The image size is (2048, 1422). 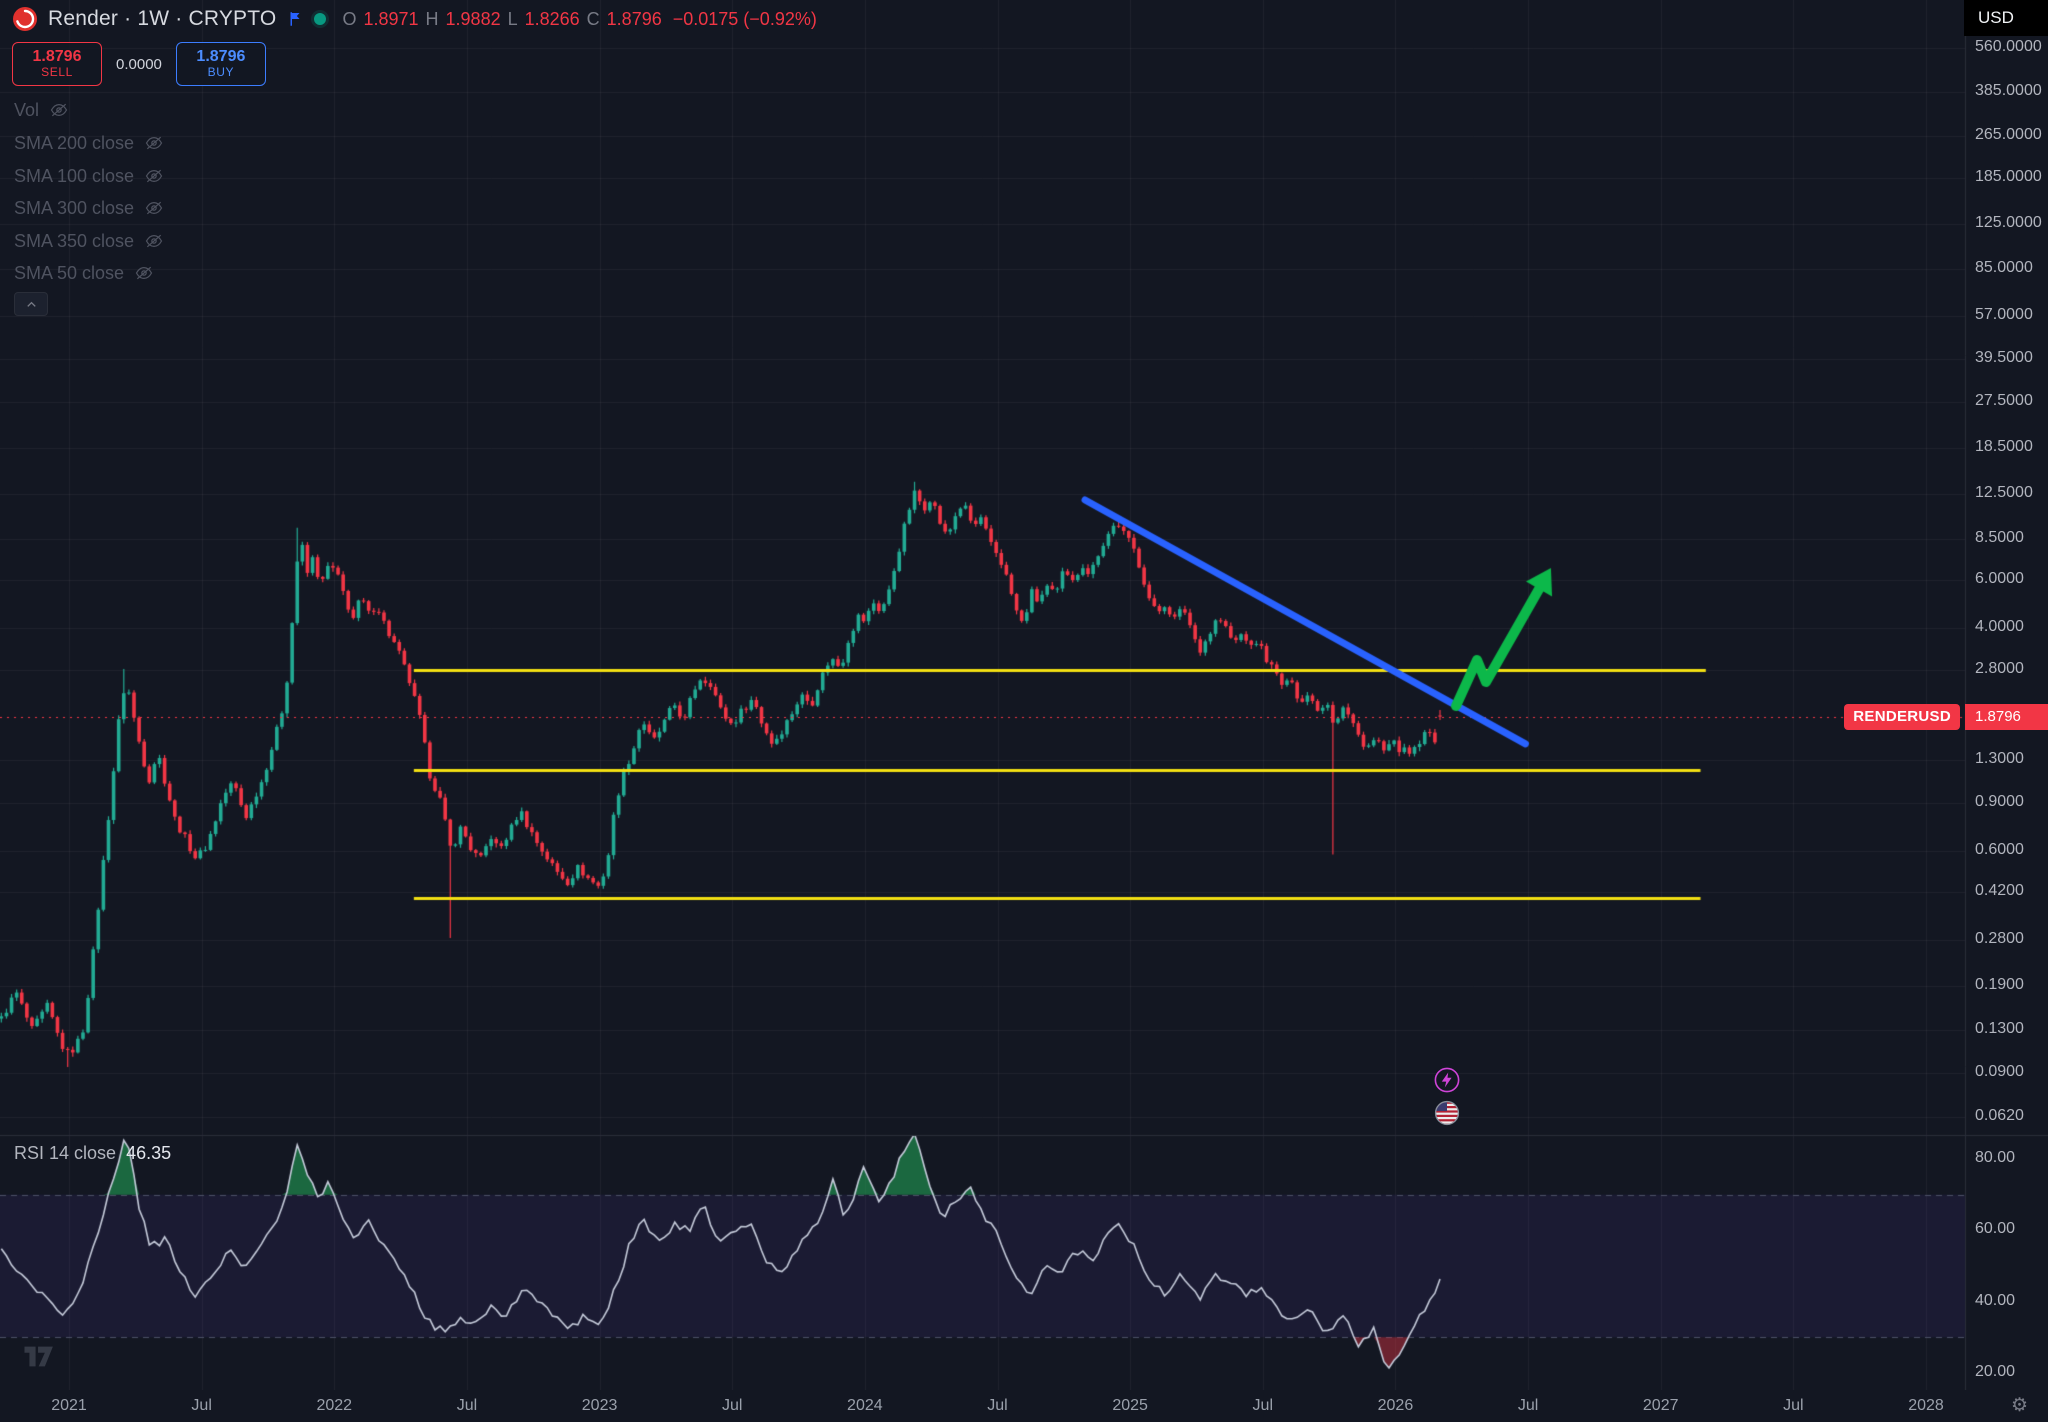 What do you see at coordinates (1999, 939) in the screenshot?
I see `price-tick-label: 0.2800` at bounding box center [1999, 939].